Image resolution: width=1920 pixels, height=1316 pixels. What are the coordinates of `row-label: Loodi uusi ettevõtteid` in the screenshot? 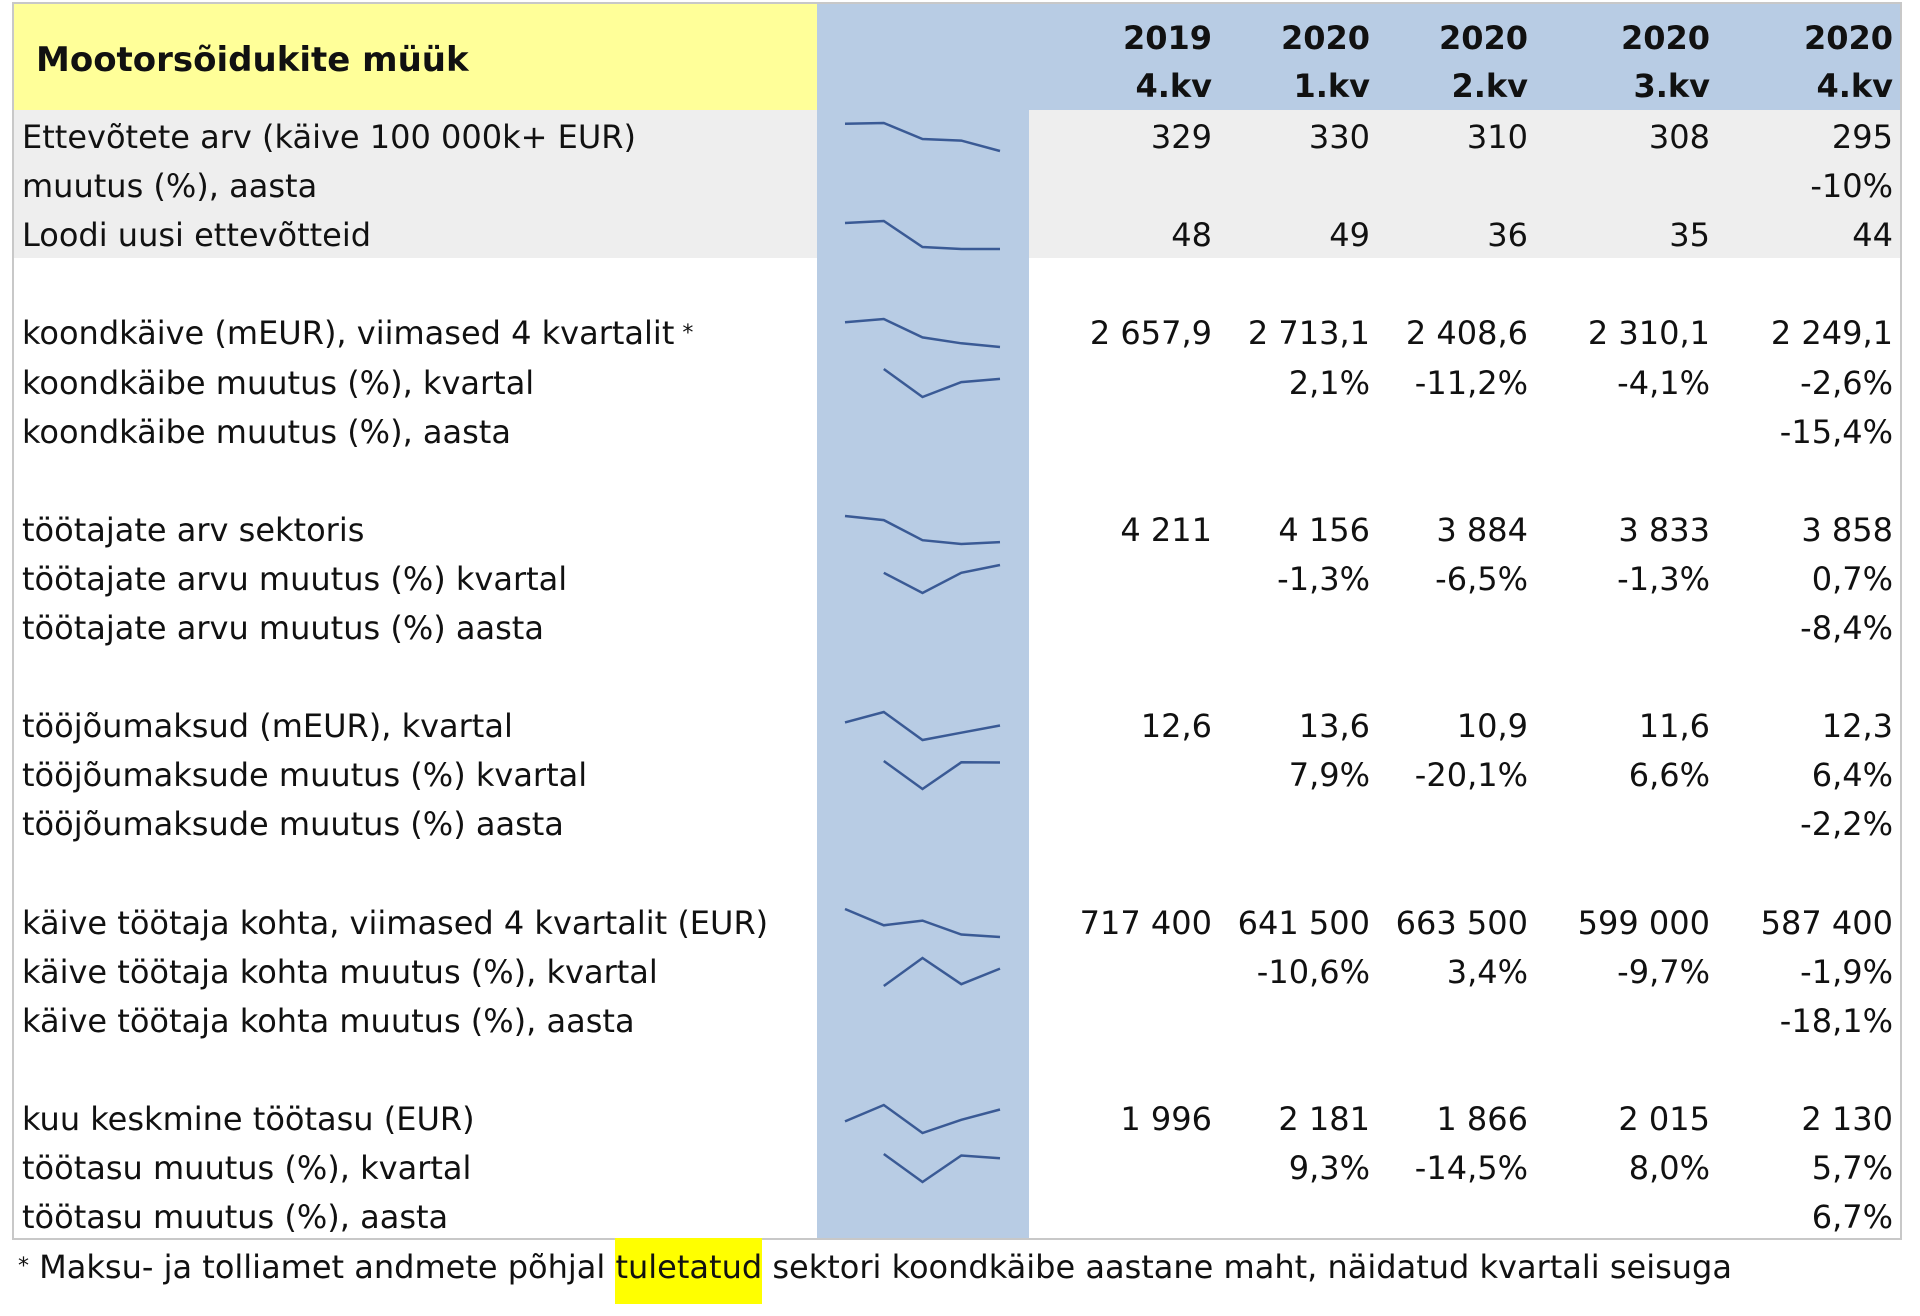 It's located at (196, 235).